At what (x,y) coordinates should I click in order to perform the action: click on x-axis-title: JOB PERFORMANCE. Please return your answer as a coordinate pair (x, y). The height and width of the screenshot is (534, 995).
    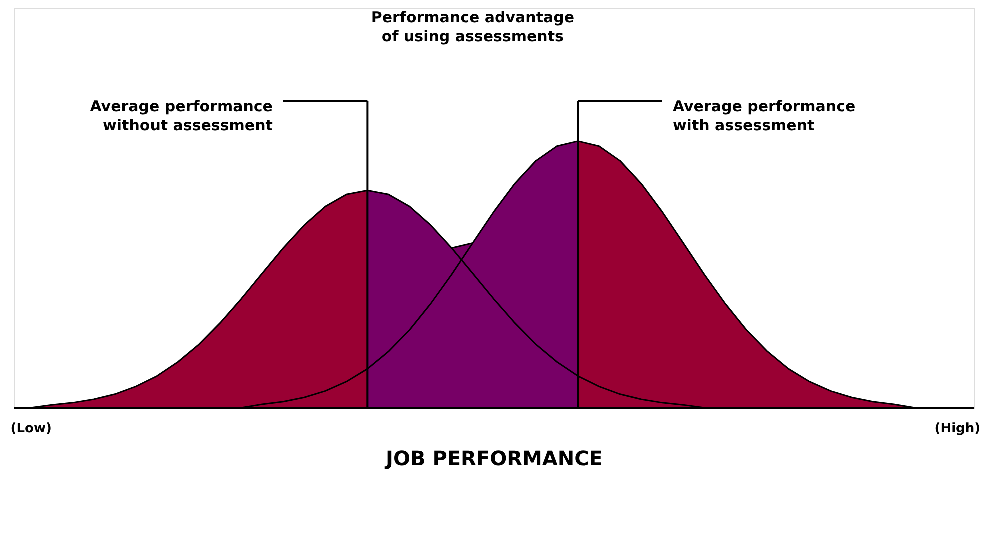
    Looking at the image, I should click on (493, 458).